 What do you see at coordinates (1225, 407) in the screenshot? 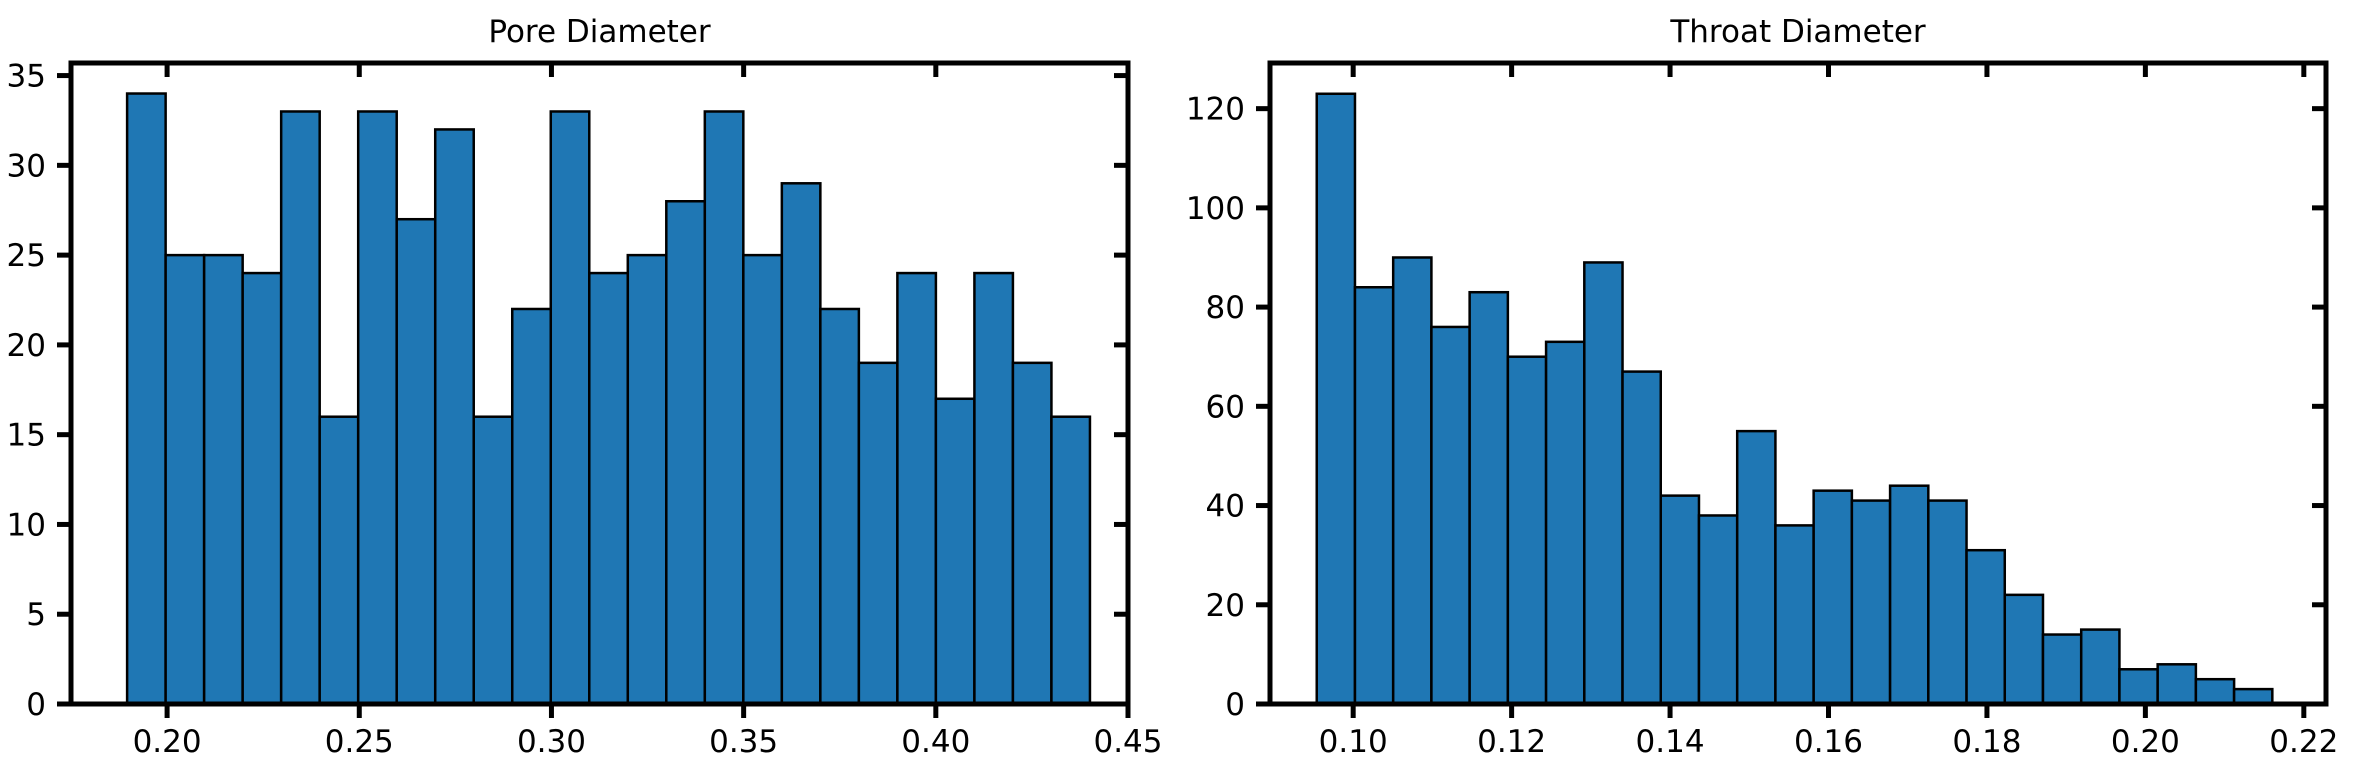
I see `throat-y-tick-label: 60` at bounding box center [1225, 407].